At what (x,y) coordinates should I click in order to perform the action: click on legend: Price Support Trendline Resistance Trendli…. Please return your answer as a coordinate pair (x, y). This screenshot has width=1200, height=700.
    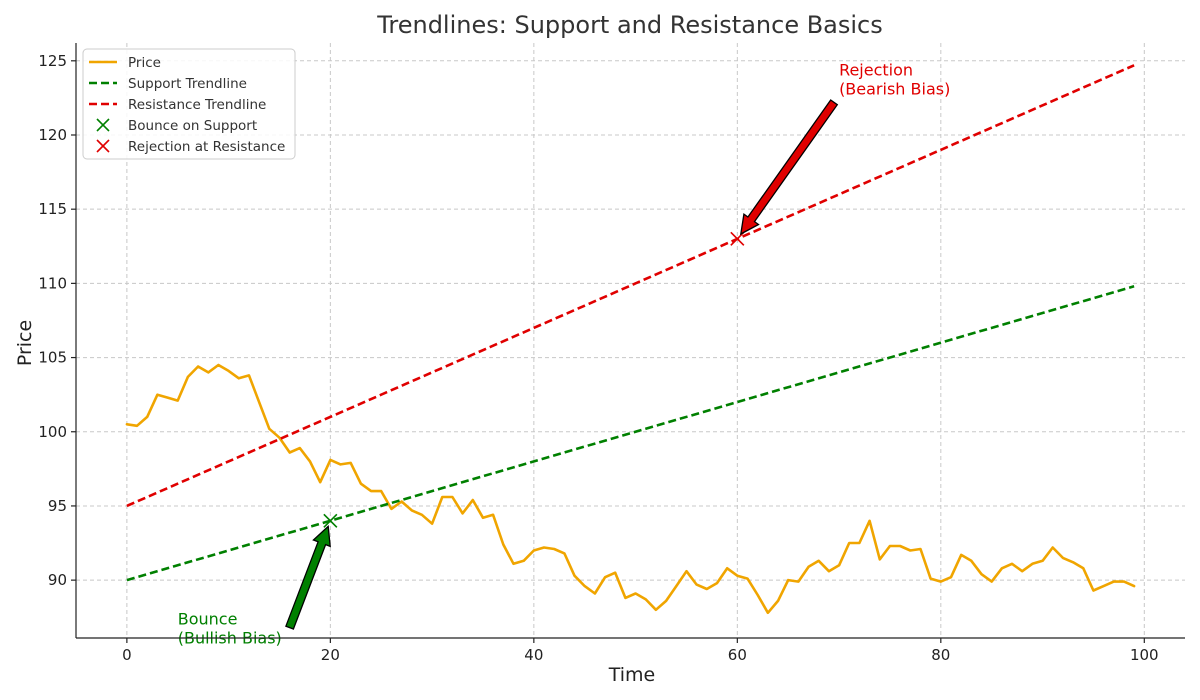
    Looking at the image, I should click on (189, 104).